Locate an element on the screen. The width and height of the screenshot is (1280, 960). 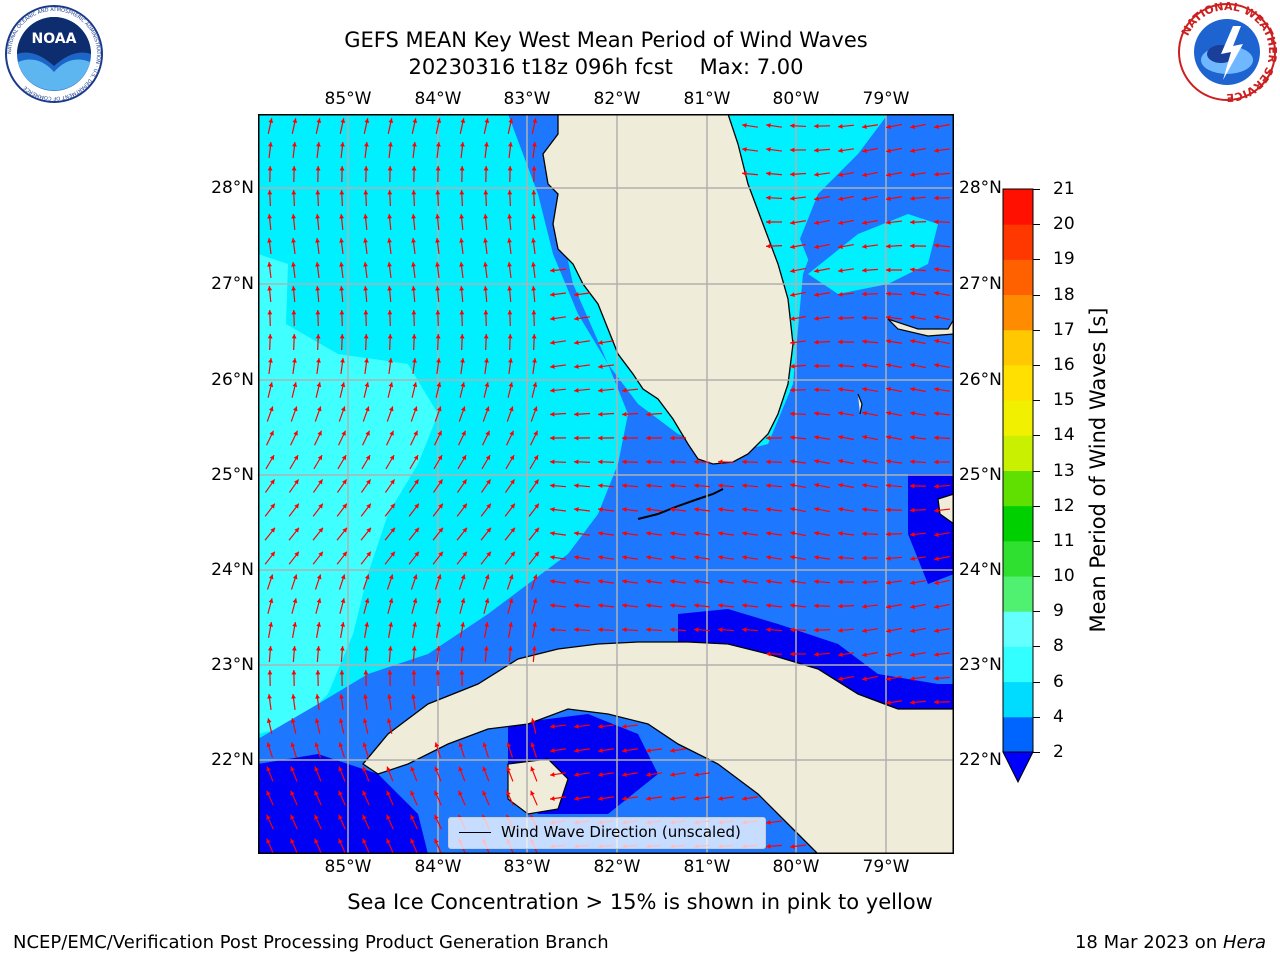
cuba-land is located at coordinates (658, 747).